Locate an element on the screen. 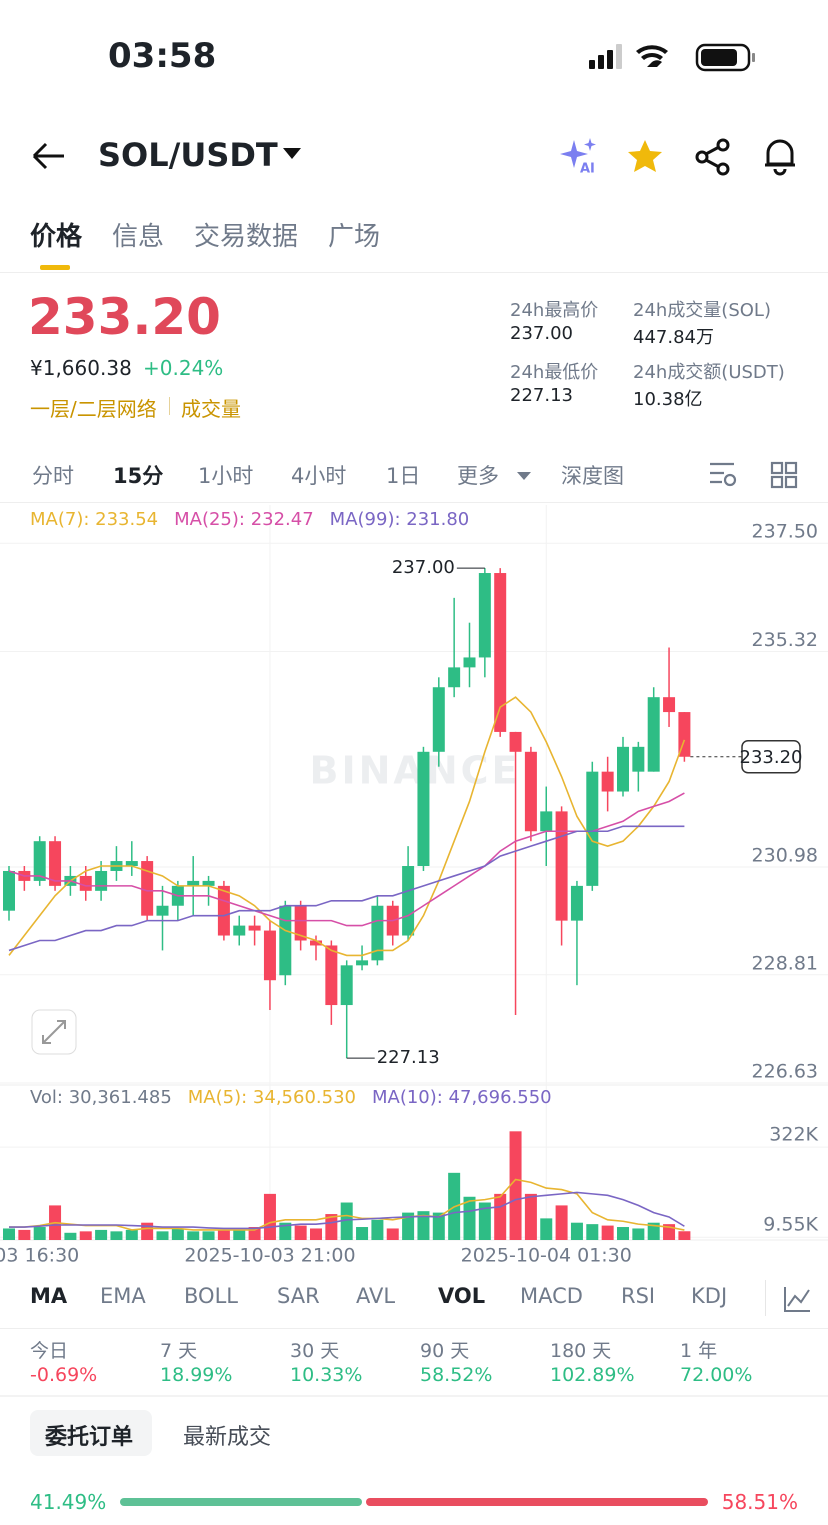  tab-bar: 价格 信息 交易数据 广场 is located at coordinates (205, 234).